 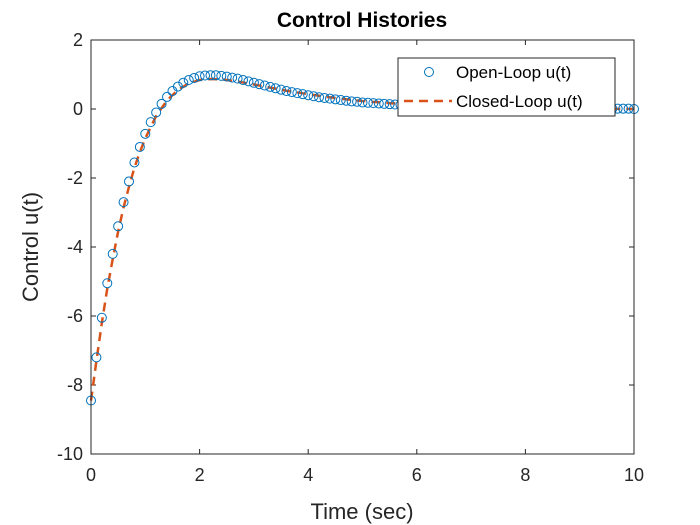 What do you see at coordinates (429, 72) in the screenshot?
I see `legend-open-loop-marker` at bounding box center [429, 72].